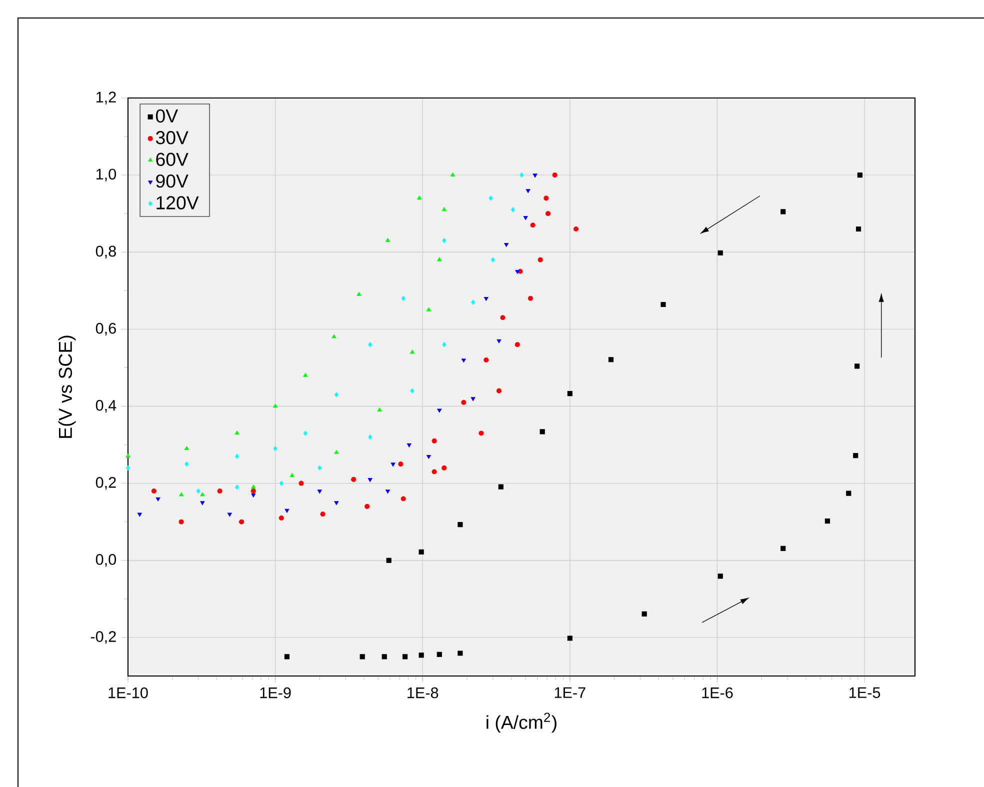  Describe the element at coordinates (106, 252) in the screenshot. I see `y-tick-label: 0,8` at that location.